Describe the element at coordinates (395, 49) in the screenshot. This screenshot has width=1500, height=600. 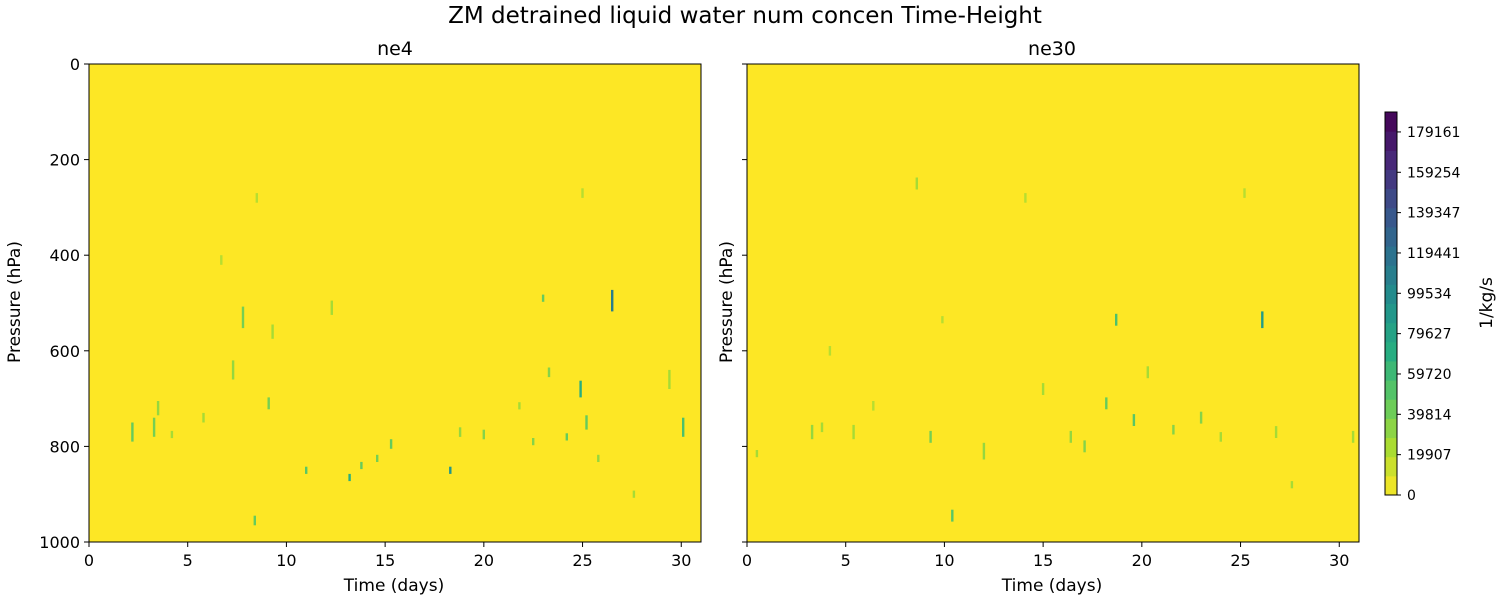
I see `panel-ne4-title: ne4` at that location.